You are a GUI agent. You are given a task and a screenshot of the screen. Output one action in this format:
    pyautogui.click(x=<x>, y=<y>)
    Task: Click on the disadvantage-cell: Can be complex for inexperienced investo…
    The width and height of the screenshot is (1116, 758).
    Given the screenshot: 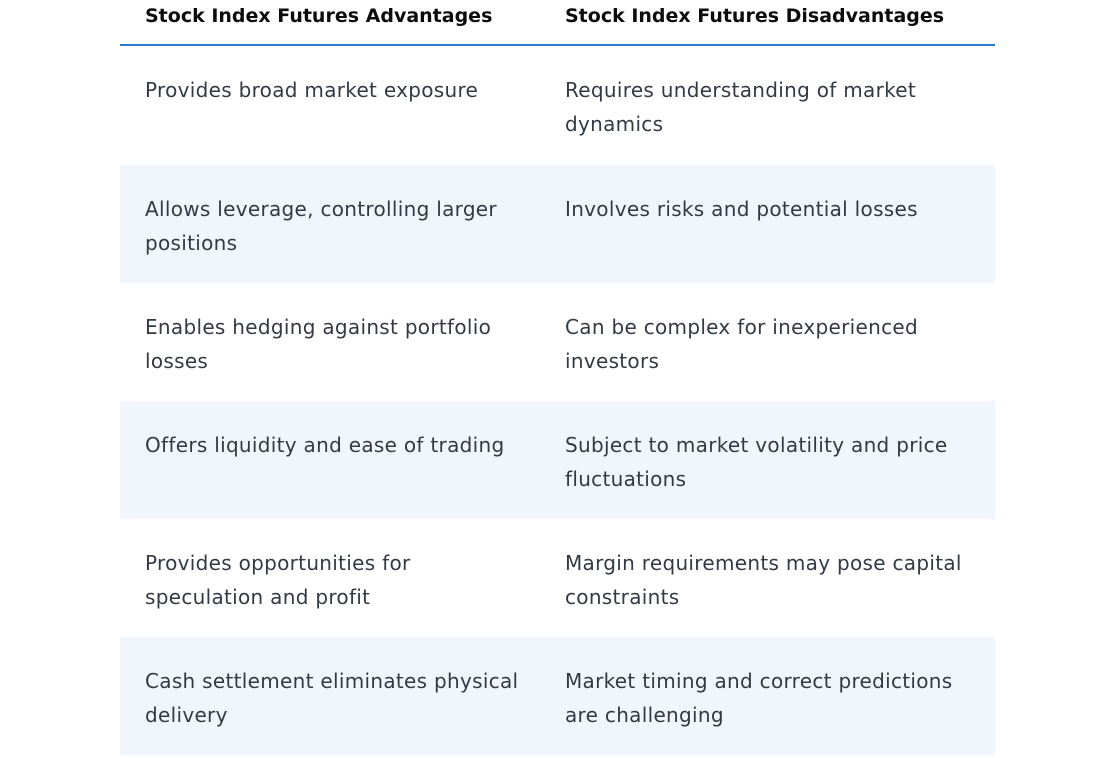 What is the action you would take?
    pyautogui.click(x=741, y=344)
    